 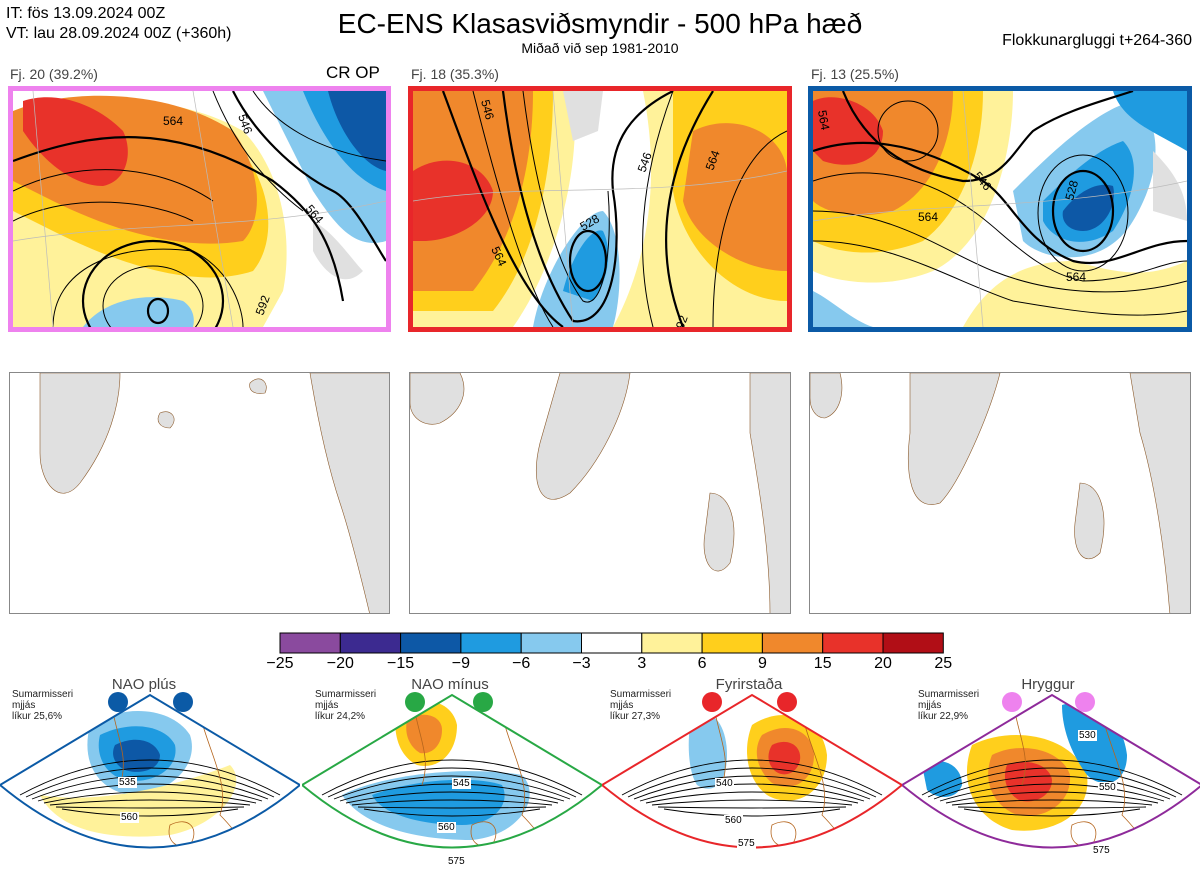 What do you see at coordinates (749, 684) in the screenshot?
I see `regime-name: Fyrirstaða` at bounding box center [749, 684].